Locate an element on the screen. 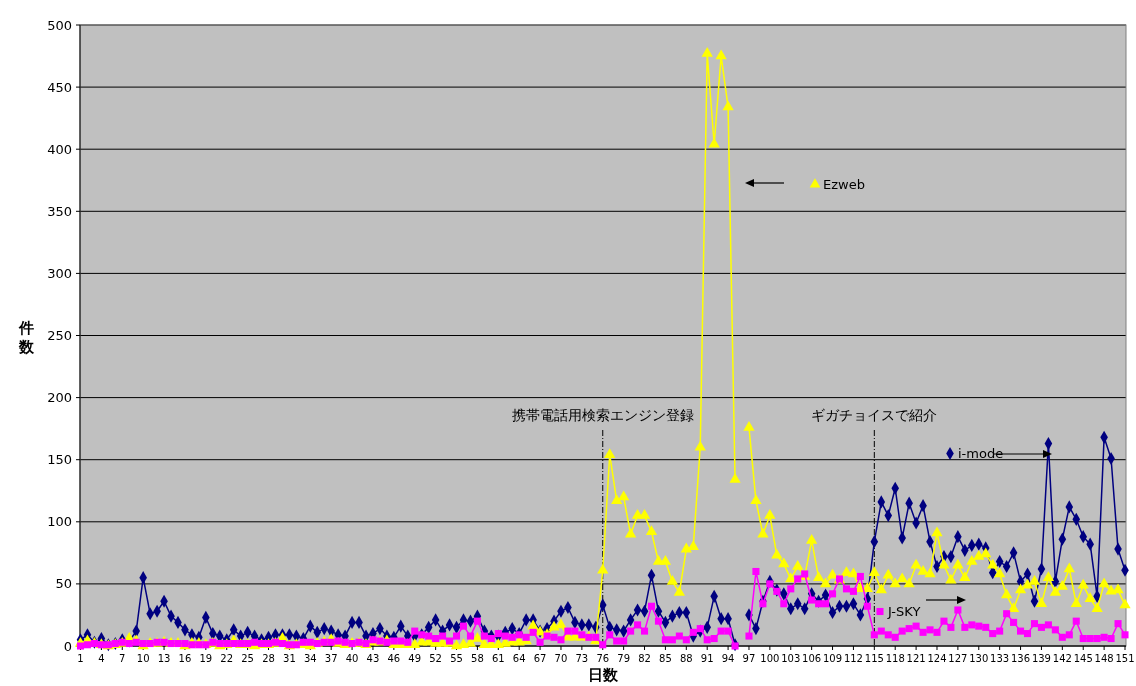 The image size is (1136, 686). x-tick-label: 139 is located at coordinates (1041, 658).